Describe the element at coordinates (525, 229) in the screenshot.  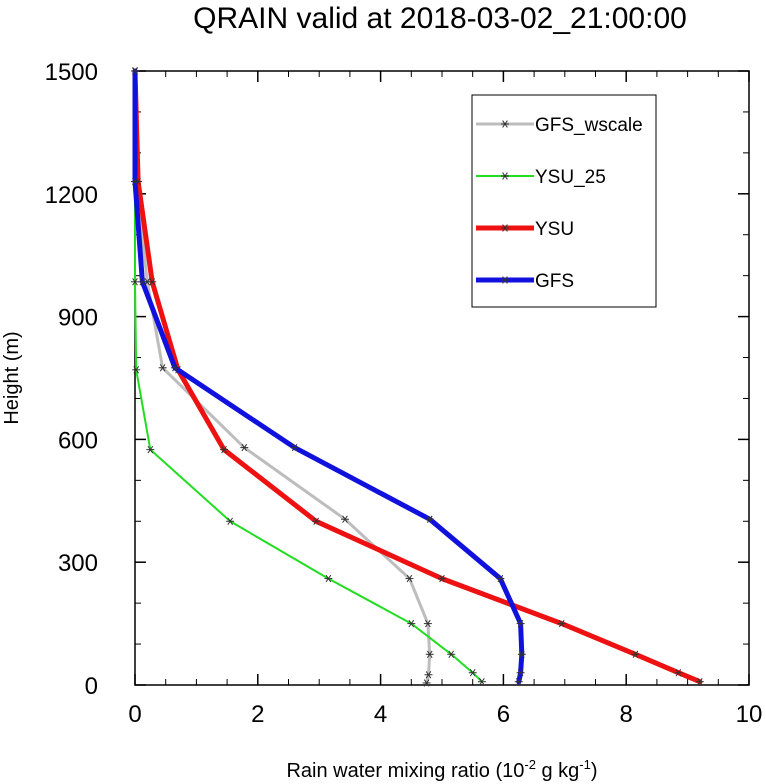
I see `legend-entry: YSU` at that location.